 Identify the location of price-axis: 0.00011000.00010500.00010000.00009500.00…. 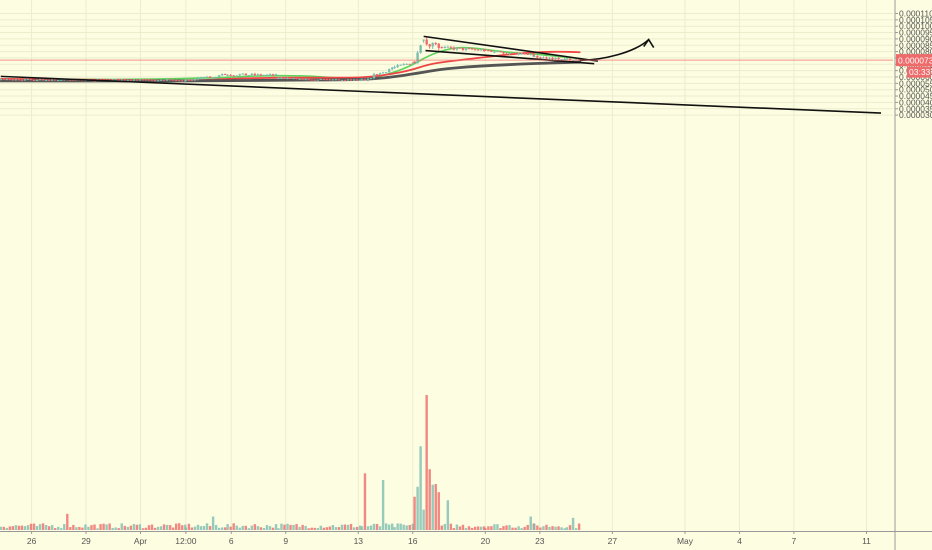
(913, 275).